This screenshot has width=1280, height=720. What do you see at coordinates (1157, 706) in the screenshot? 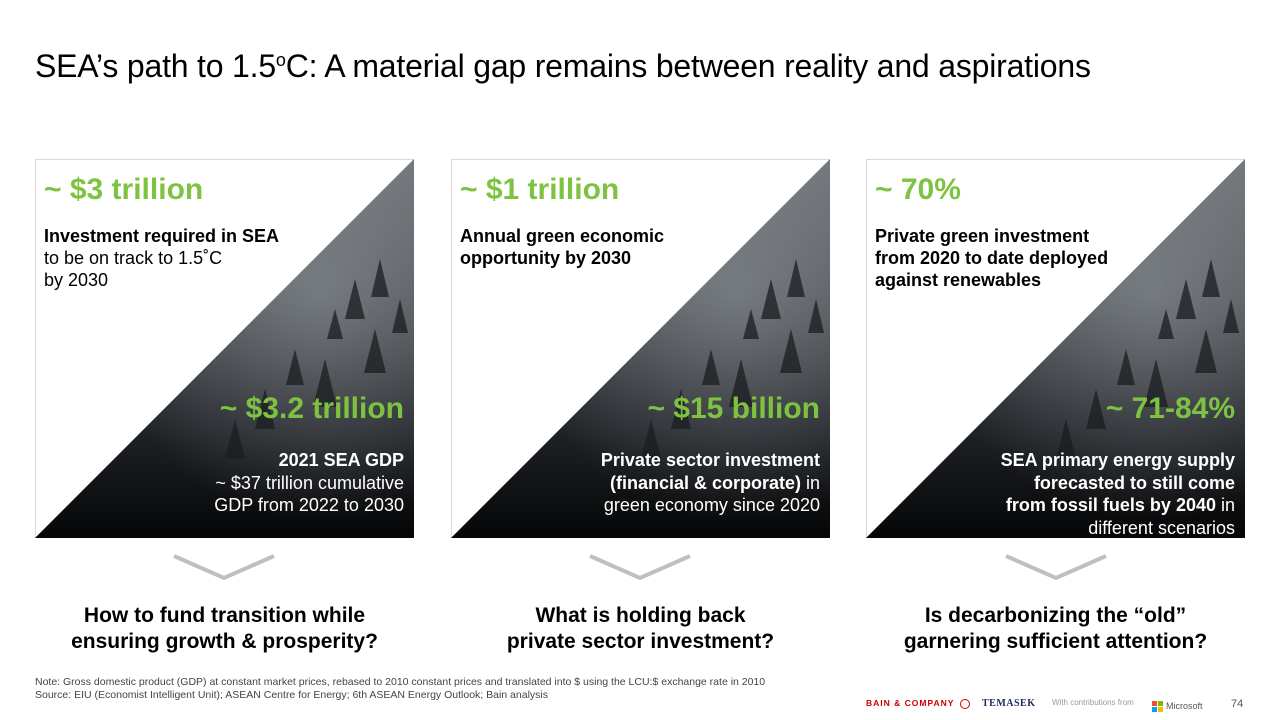
I see `microsoft-logo-icon` at bounding box center [1157, 706].